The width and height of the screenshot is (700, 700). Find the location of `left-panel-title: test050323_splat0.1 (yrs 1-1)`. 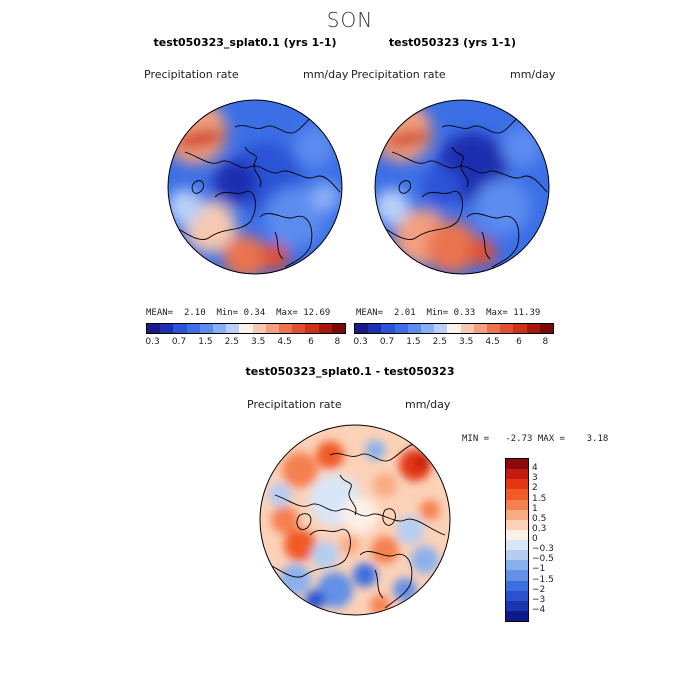

left-panel-title: test050323_splat0.1 (yrs 1-1) is located at coordinates (245, 42).